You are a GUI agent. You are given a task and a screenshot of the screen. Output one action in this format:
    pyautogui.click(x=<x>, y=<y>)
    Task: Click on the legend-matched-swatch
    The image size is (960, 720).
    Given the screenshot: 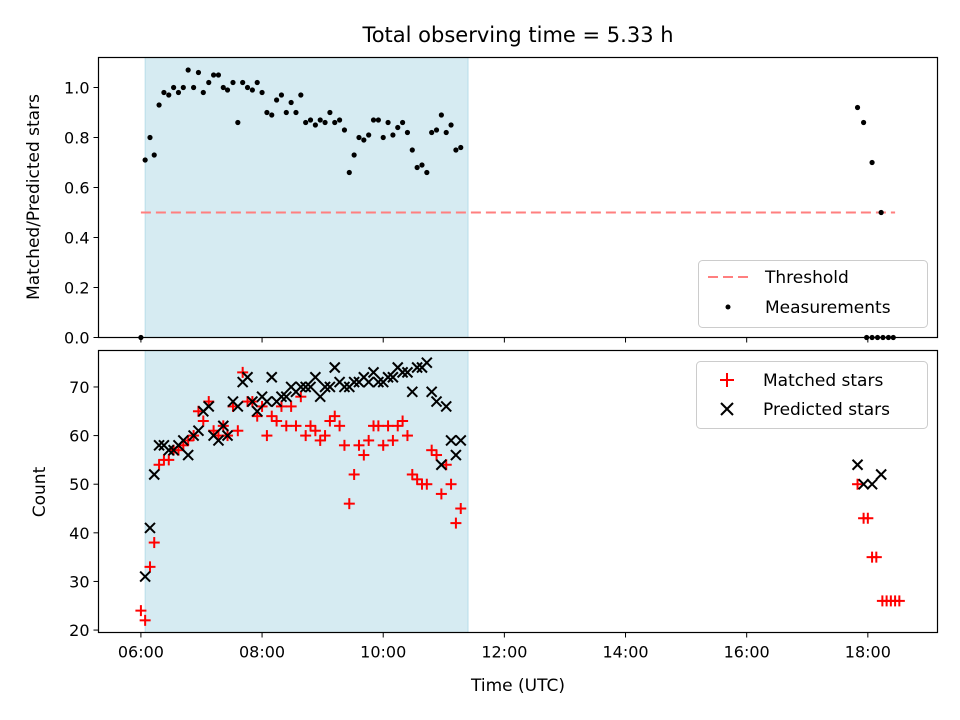 What is the action you would take?
    pyautogui.click(x=727, y=380)
    